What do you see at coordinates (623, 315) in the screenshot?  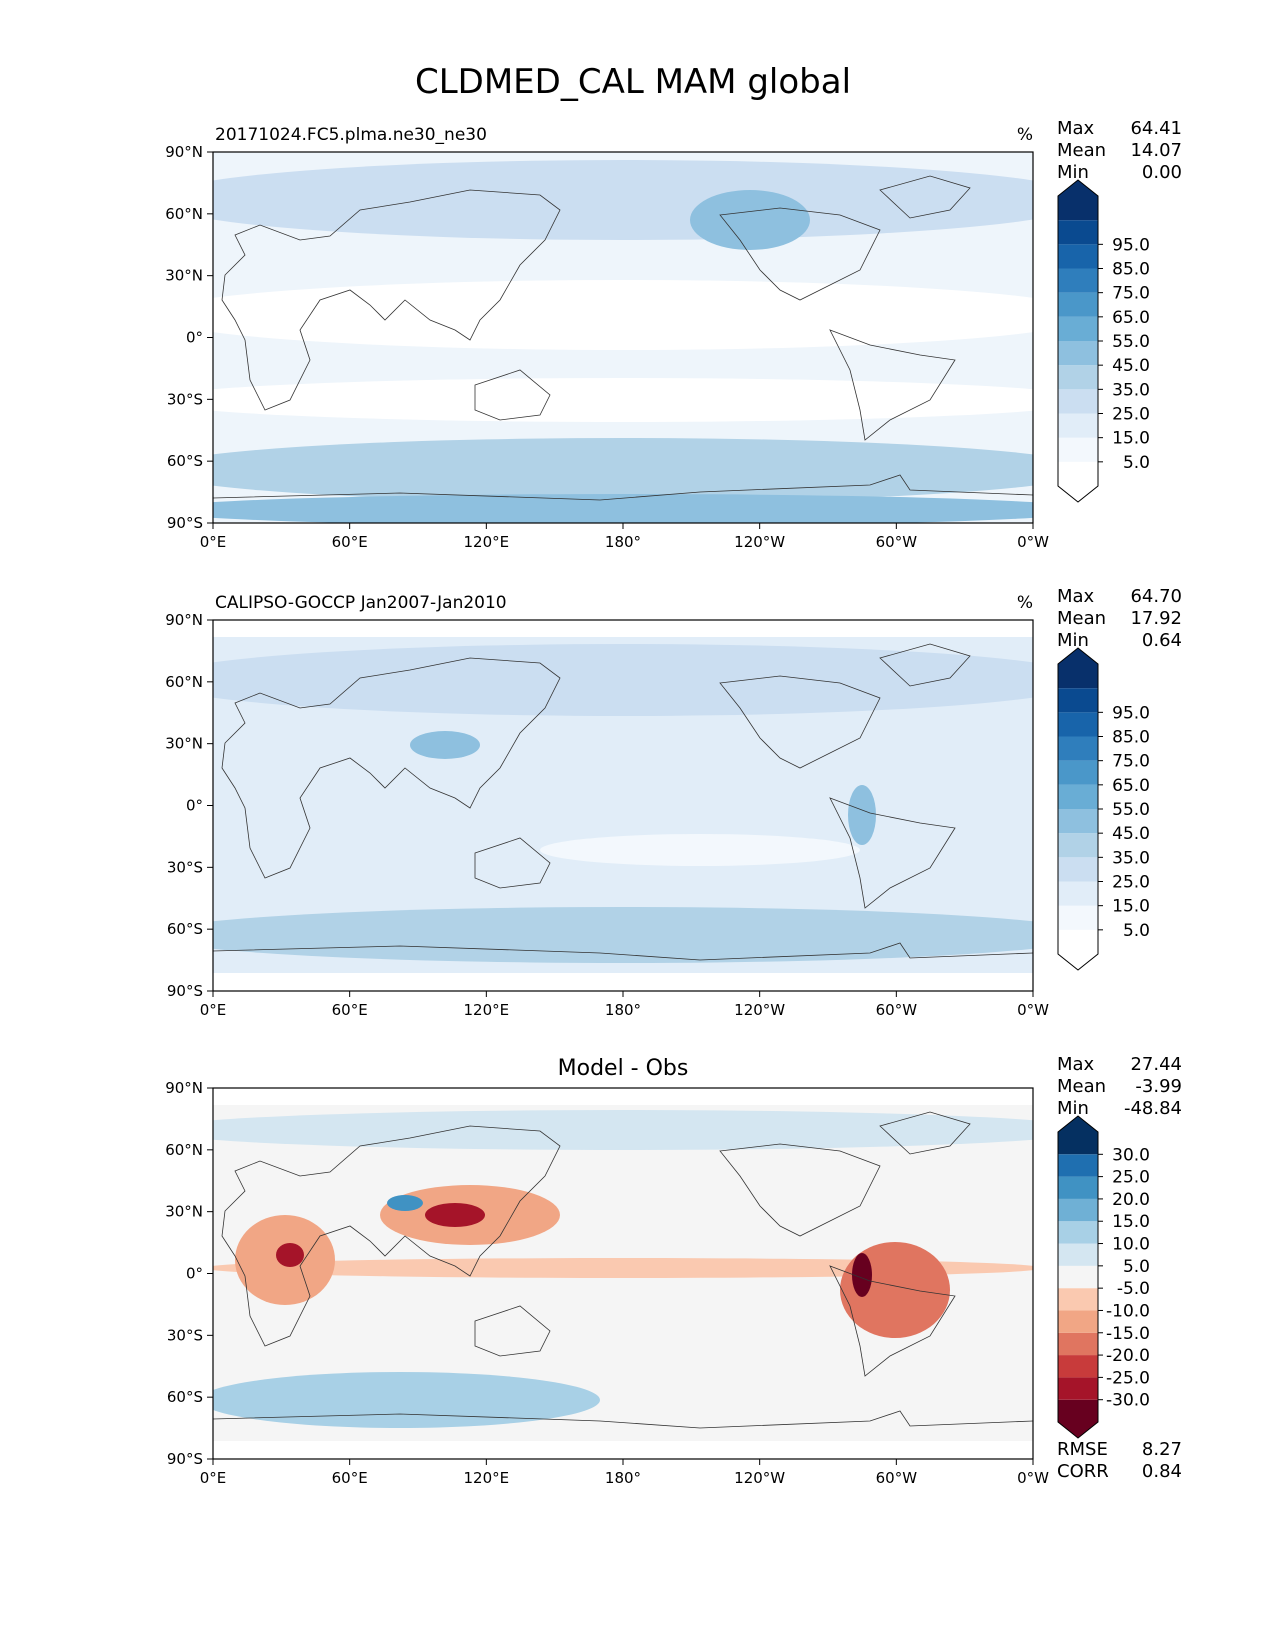 I see `band-subtropics` at bounding box center [623, 315].